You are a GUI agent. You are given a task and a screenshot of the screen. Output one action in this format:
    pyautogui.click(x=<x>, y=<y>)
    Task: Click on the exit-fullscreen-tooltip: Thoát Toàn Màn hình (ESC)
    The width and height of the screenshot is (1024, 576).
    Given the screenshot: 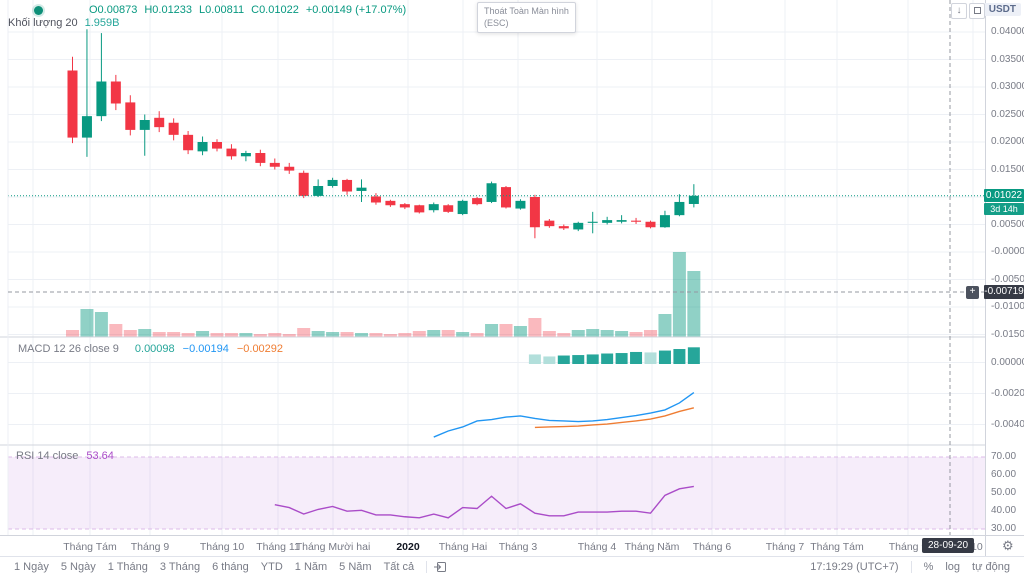 What is the action you would take?
    pyautogui.click(x=526, y=18)
    